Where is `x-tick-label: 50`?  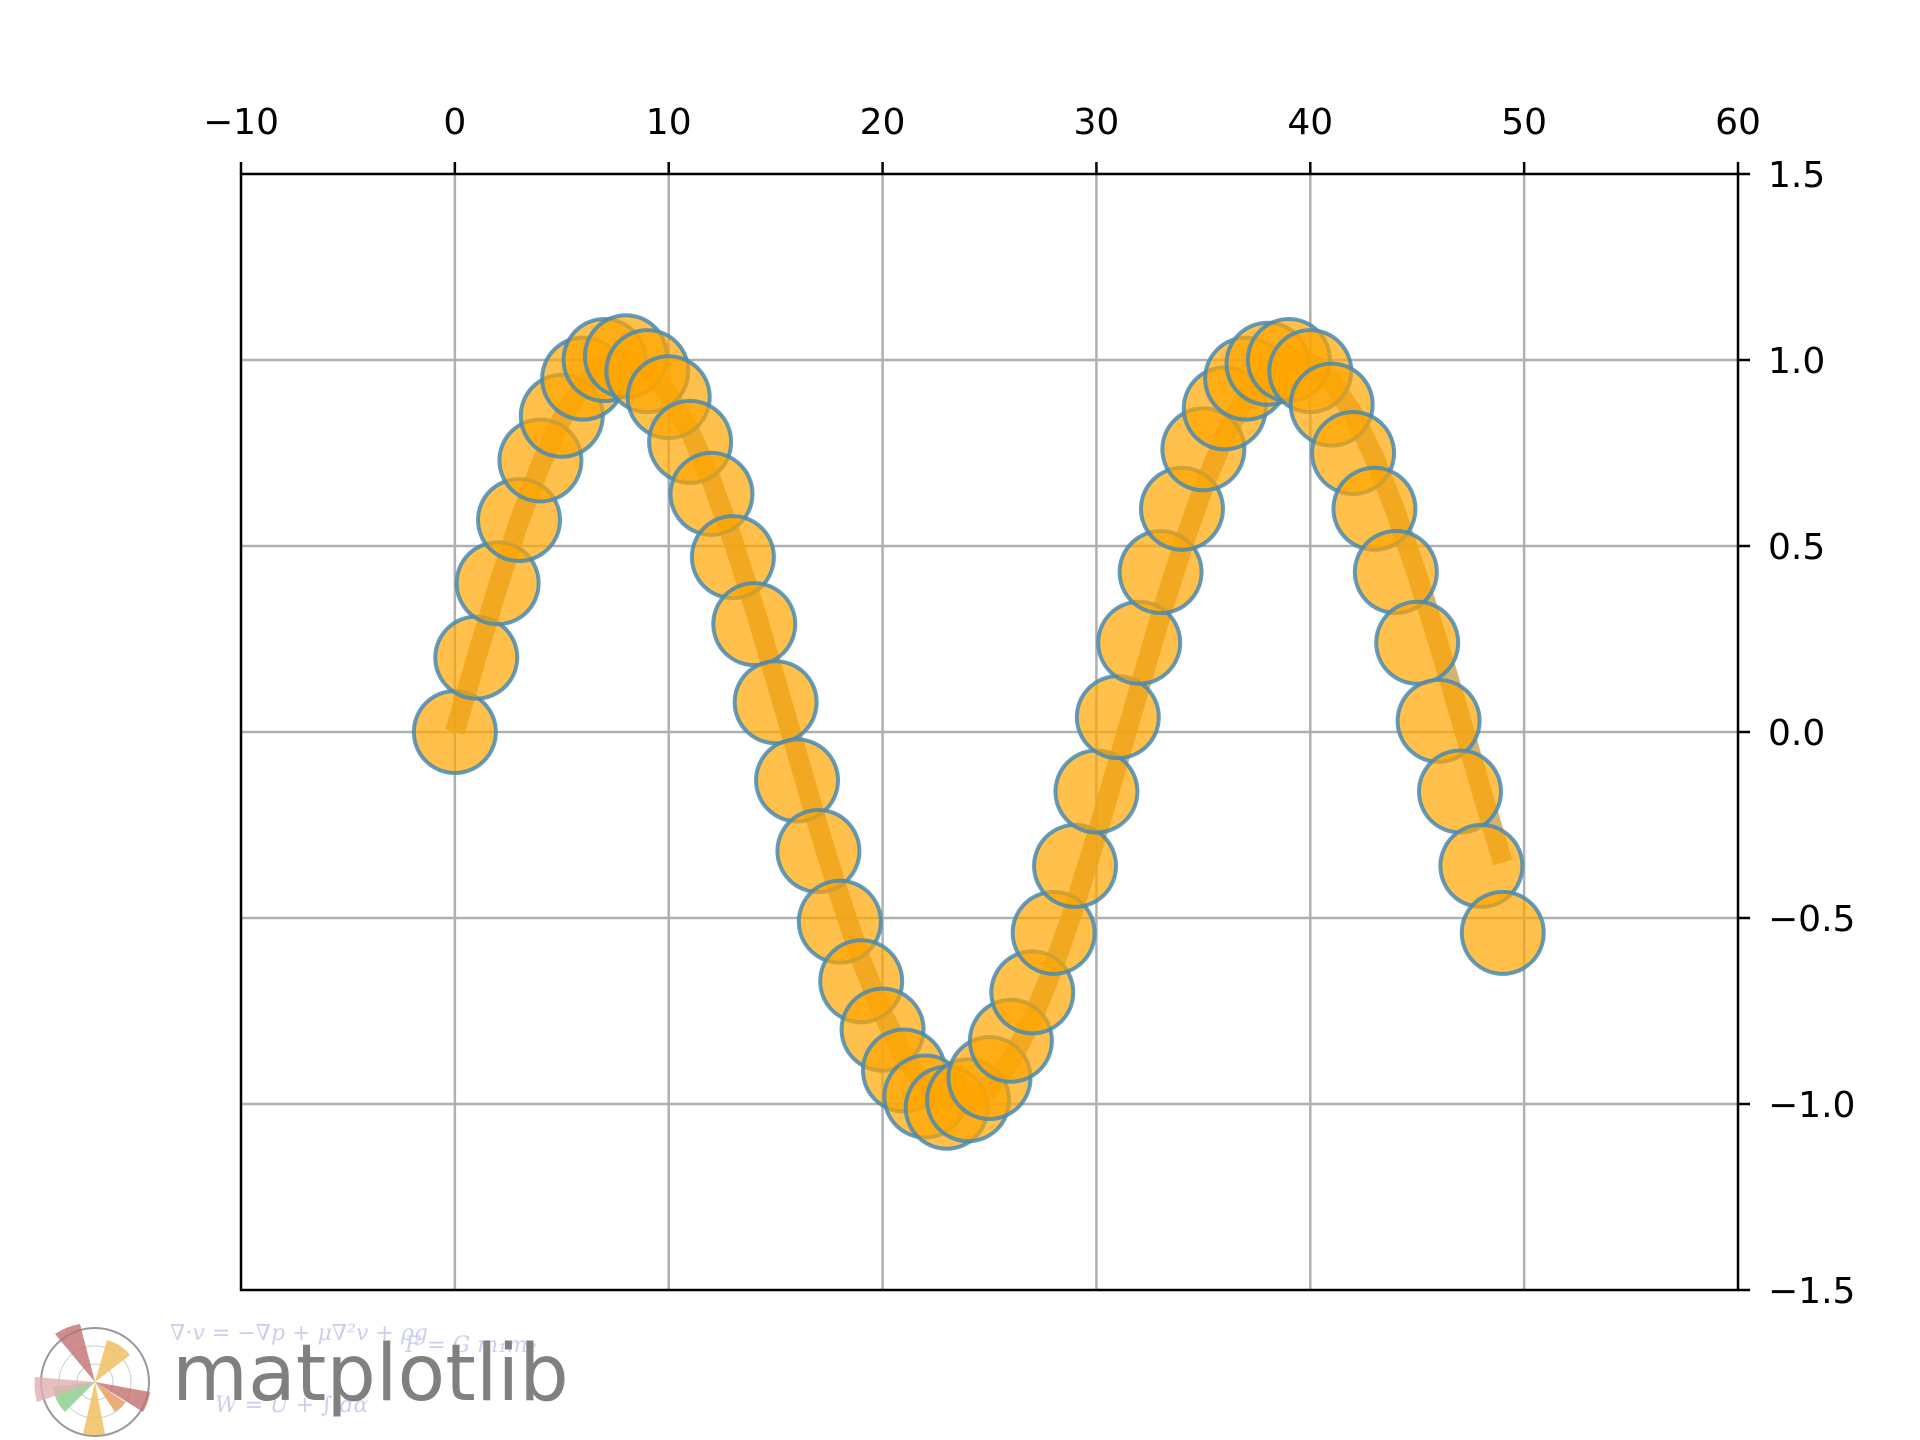 x-tick-label: 50 is located at coordinates (1524, 122).